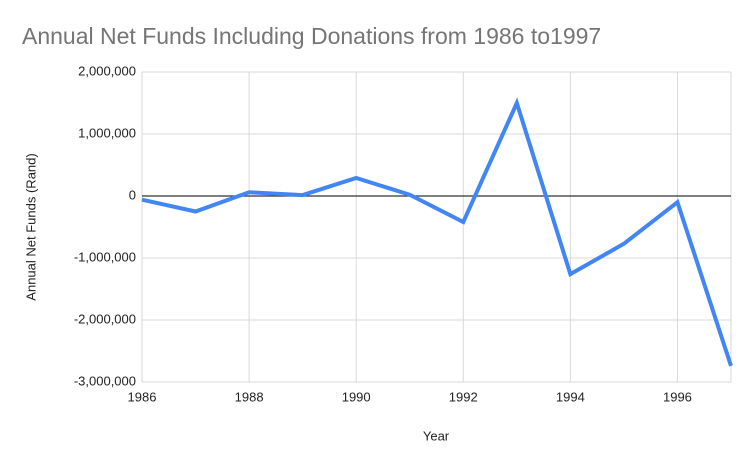 The width and height of the screenshot is (756, 468). What do you see at coordinates (105, 380) in the screenshot?
I see `y-tick-label: -3,000,000` at bounding box center [105, 380].